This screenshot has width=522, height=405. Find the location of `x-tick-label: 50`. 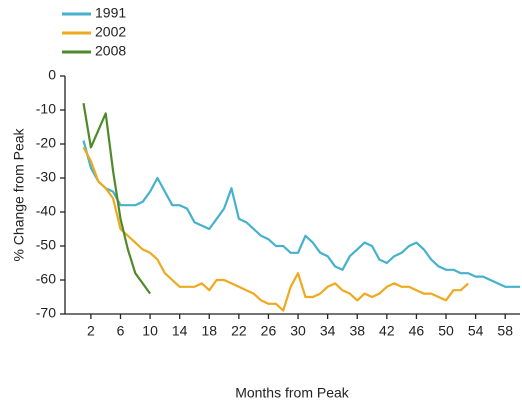

x-tick-label: 50 is located at coordinates (446, 331).